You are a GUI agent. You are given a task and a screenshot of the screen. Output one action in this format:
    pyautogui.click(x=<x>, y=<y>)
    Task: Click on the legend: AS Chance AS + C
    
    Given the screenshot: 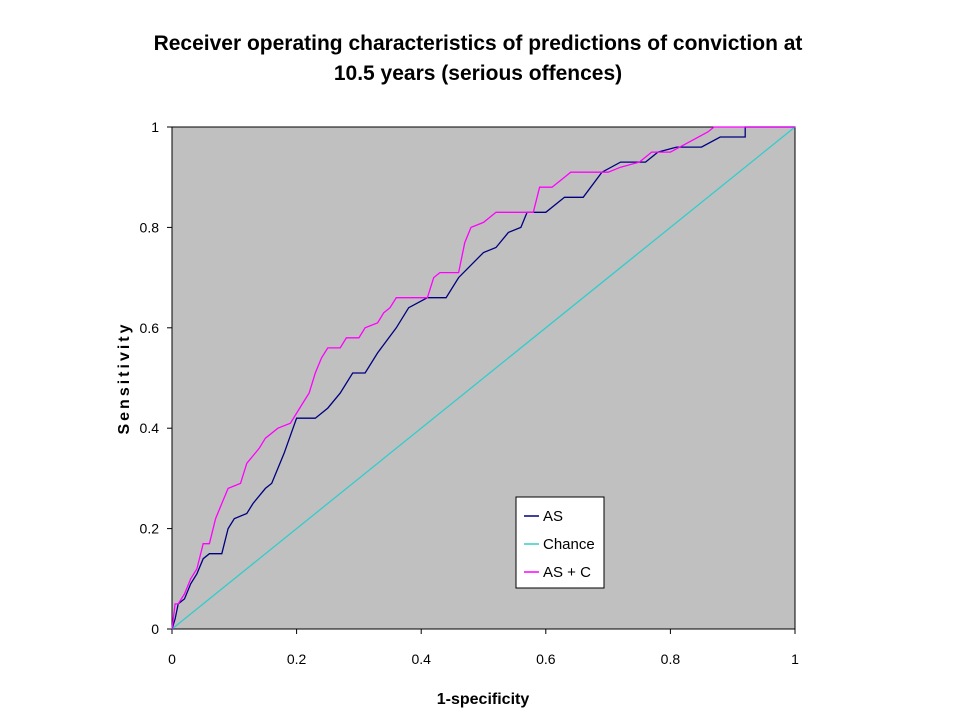 What is the action you would take?
    pyautogui.click(x=560, y=542)
    